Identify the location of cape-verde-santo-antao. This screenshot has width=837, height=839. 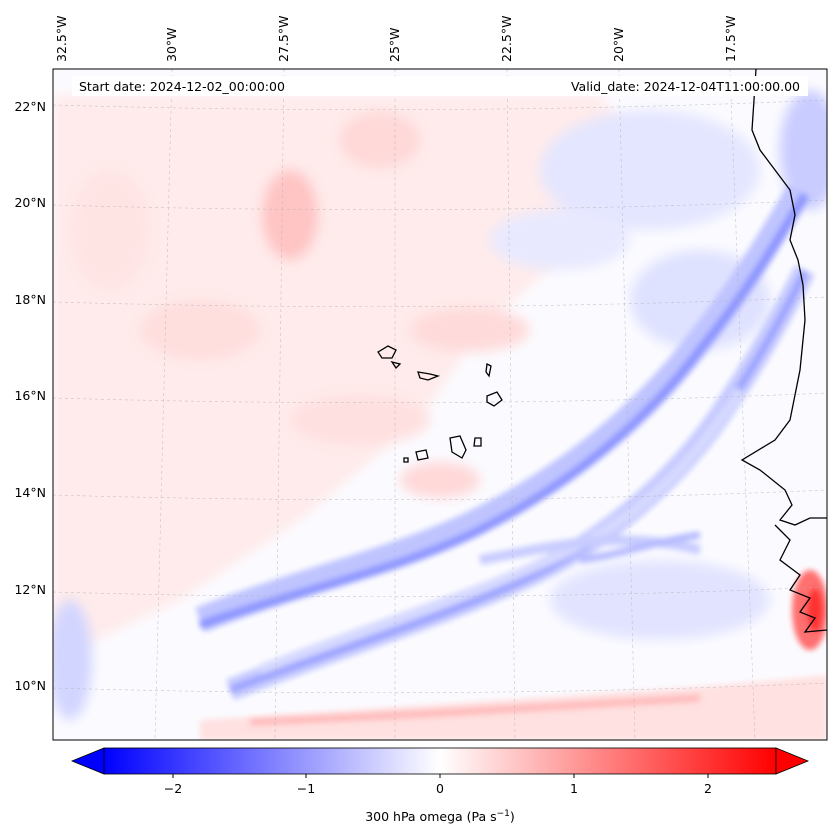
(387, 352).